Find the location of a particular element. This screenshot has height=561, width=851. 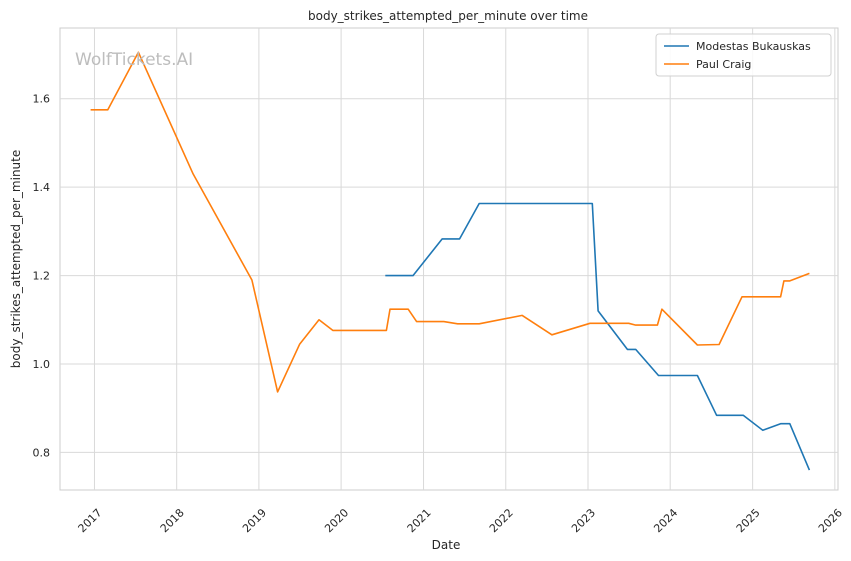

y-axis-label: body_strikes_attempted_per_minute is located at coordinates (16, 259).